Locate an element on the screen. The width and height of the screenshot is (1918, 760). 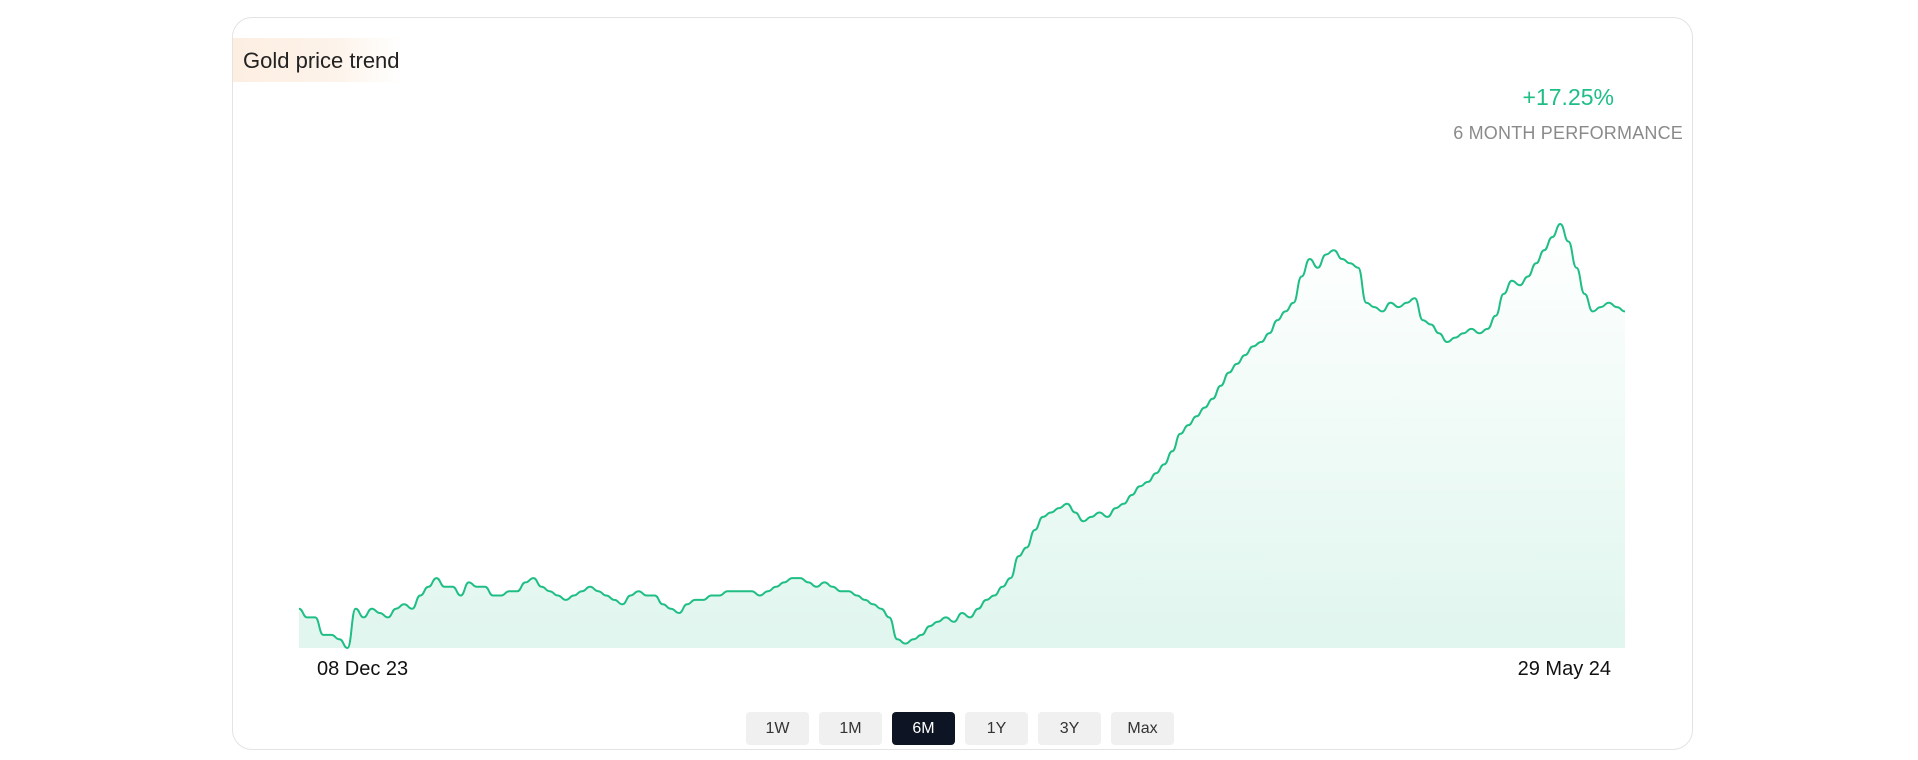
range-selector: 1W 1M 6M 1Y 3Y Max is located at coordinates (960, 728).